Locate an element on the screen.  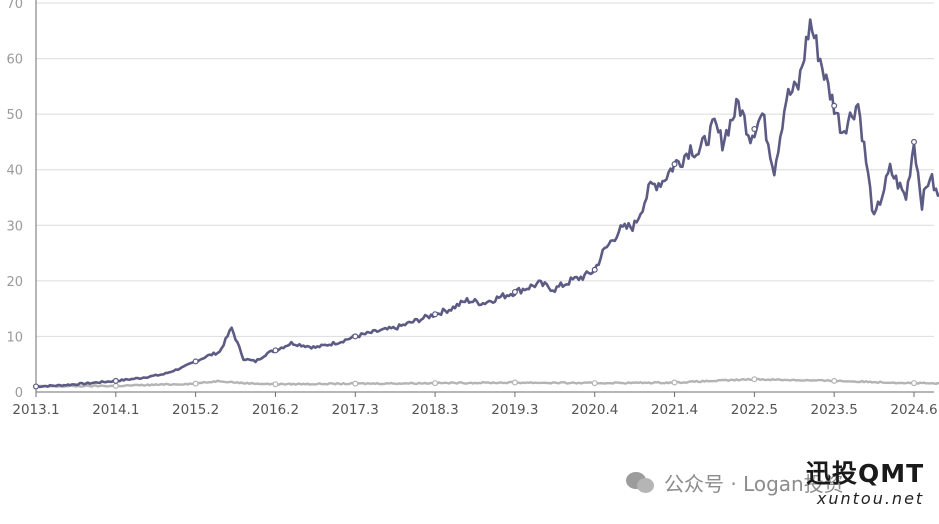
x-tick-label: 2015.2 is located at coordinates (195, 410).